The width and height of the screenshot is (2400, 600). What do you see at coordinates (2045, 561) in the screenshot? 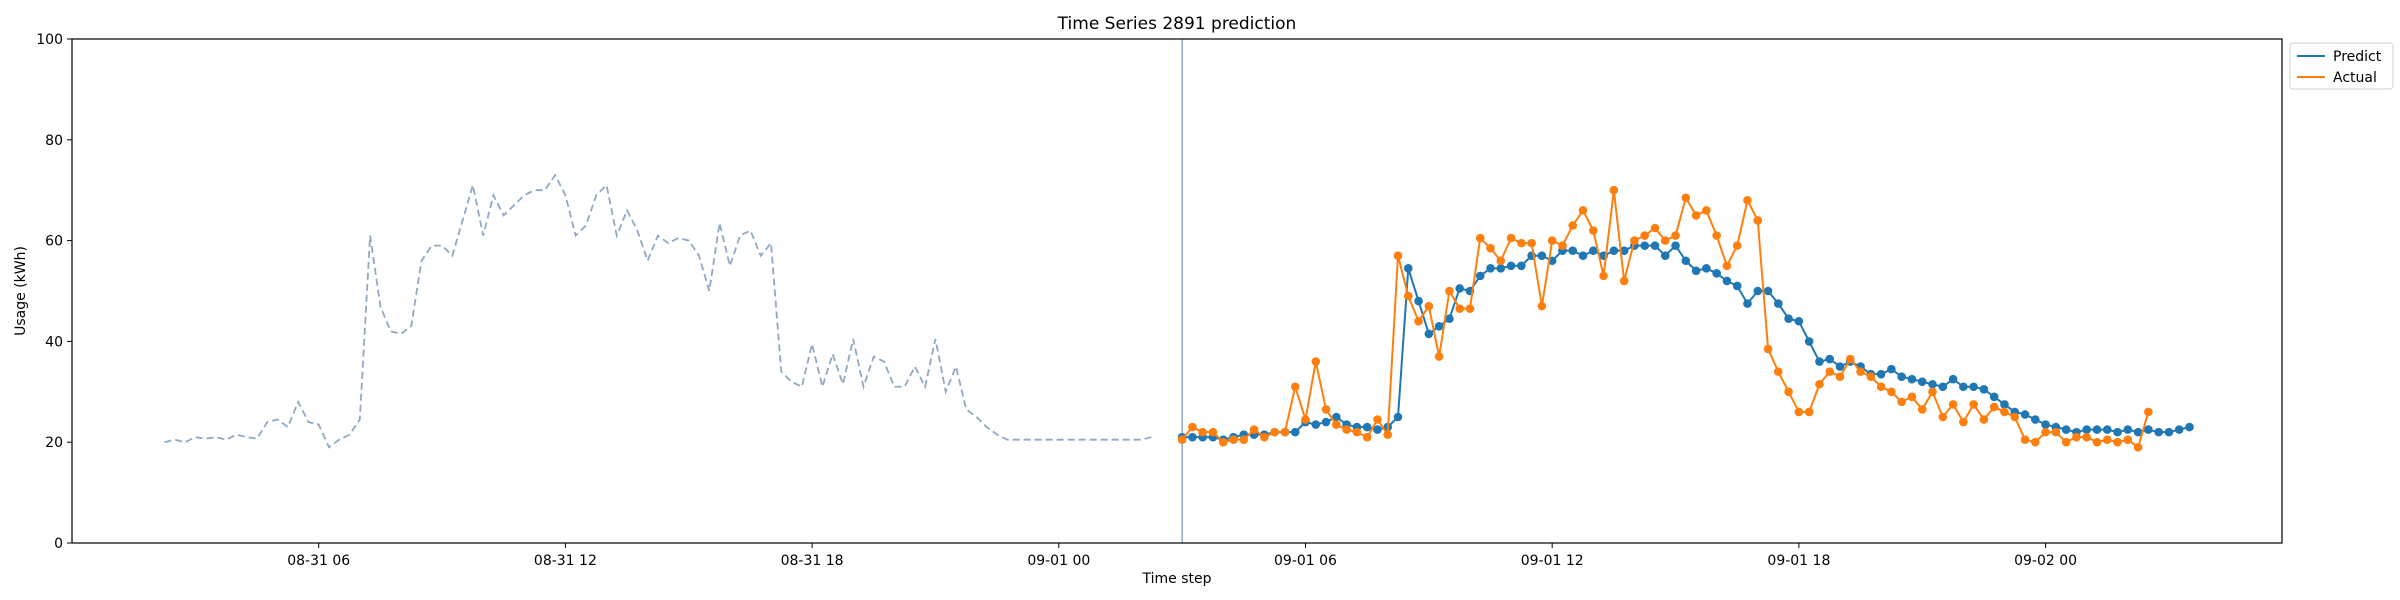
I see `x-tick-label: 09-02 00` at bounding box center [2045, 561].